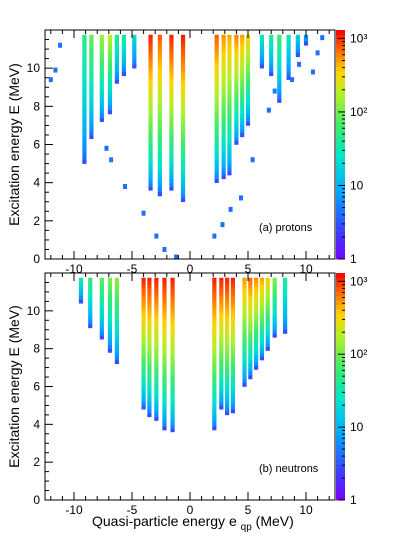 This screenshot has height=542, width=415. I want to click on y-tick-label: 0, so click(36, 500).